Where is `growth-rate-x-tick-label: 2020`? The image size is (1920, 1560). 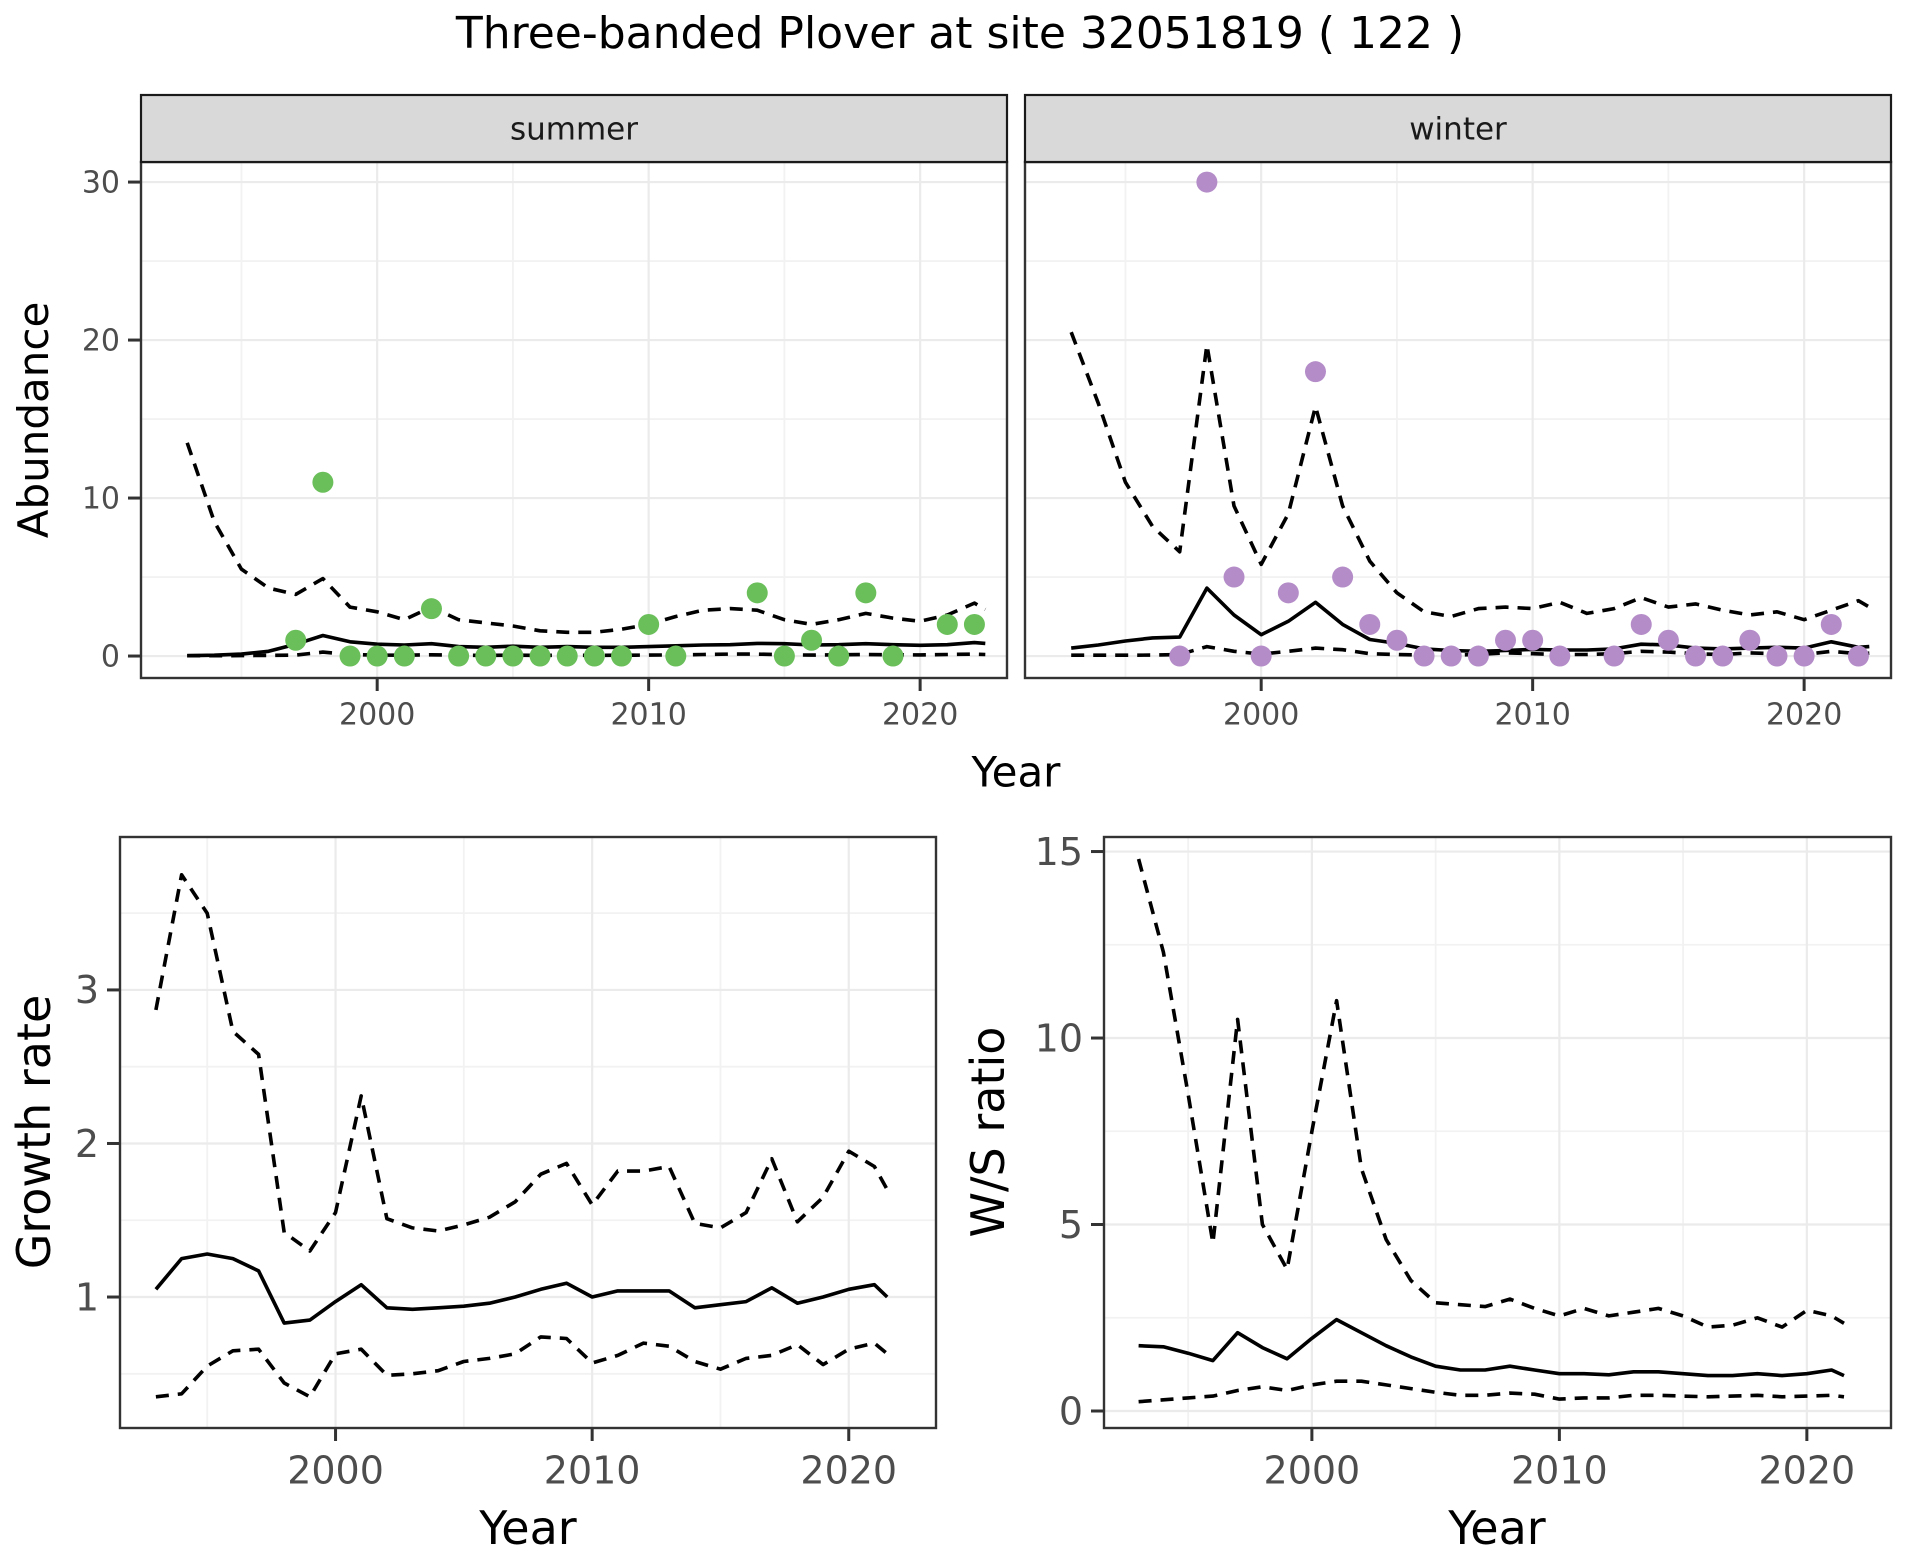 growth-rate-x-tick-label: 2020 is located at coordinates (848, 1470).